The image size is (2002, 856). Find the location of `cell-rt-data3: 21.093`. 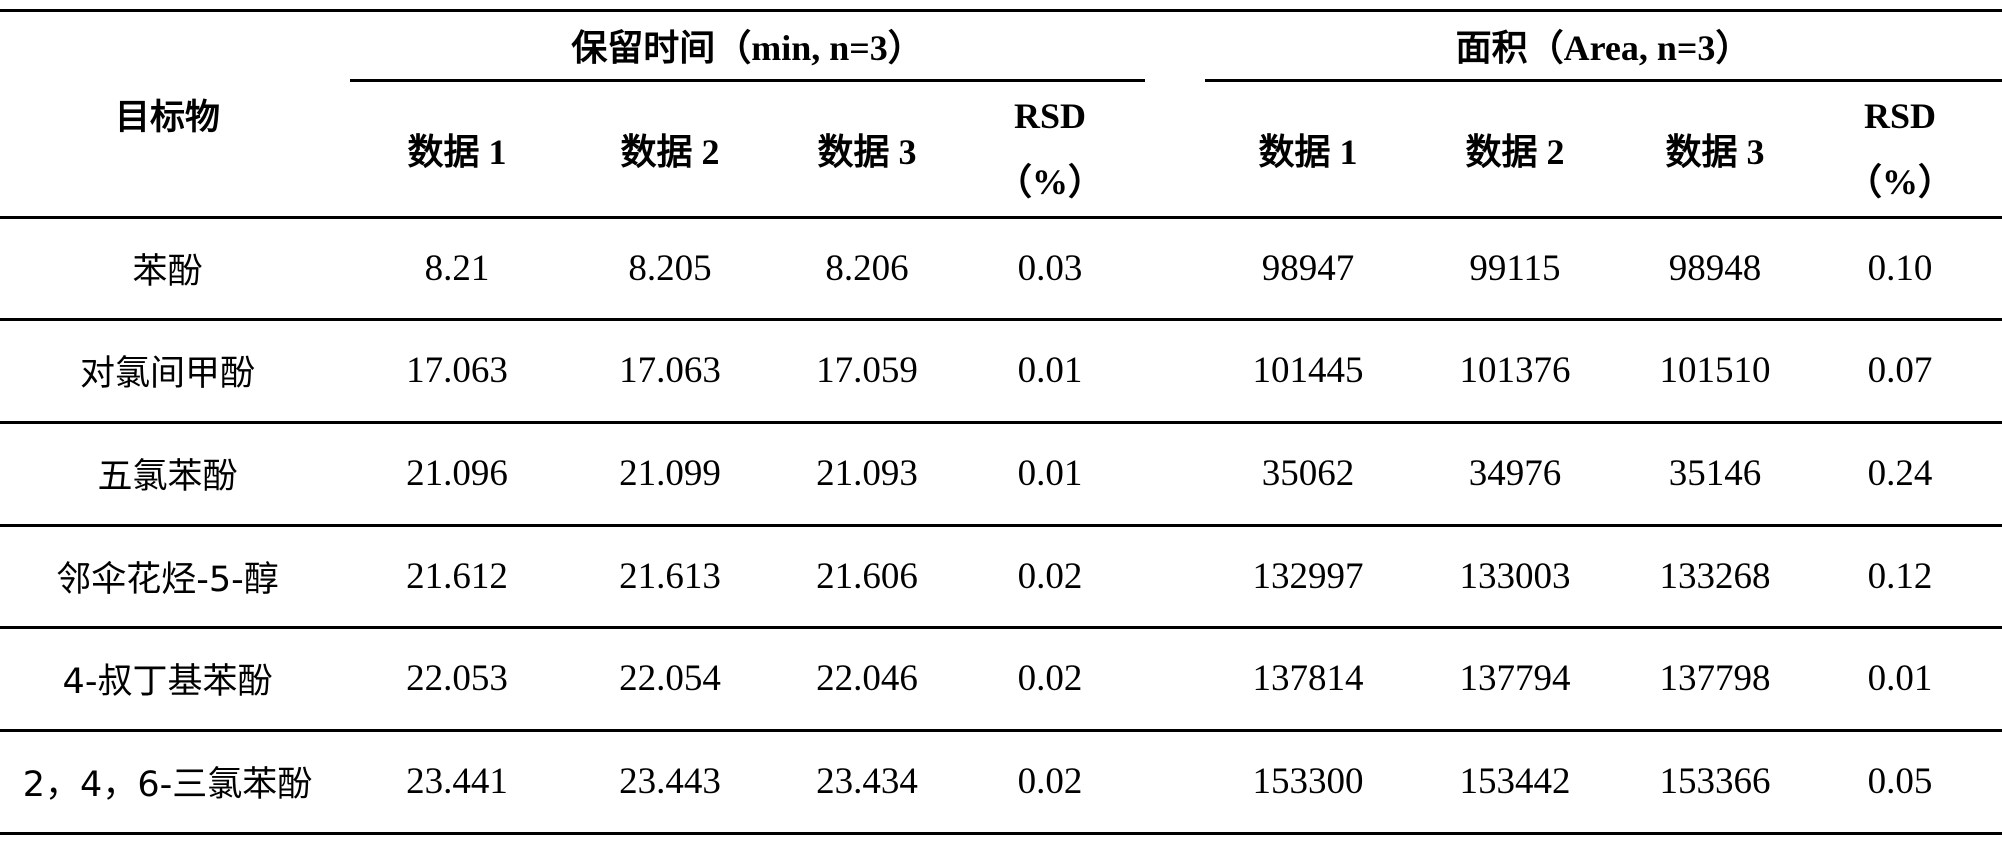

cell-rt-data3: 21.093 is located at coordinates (867, 473).